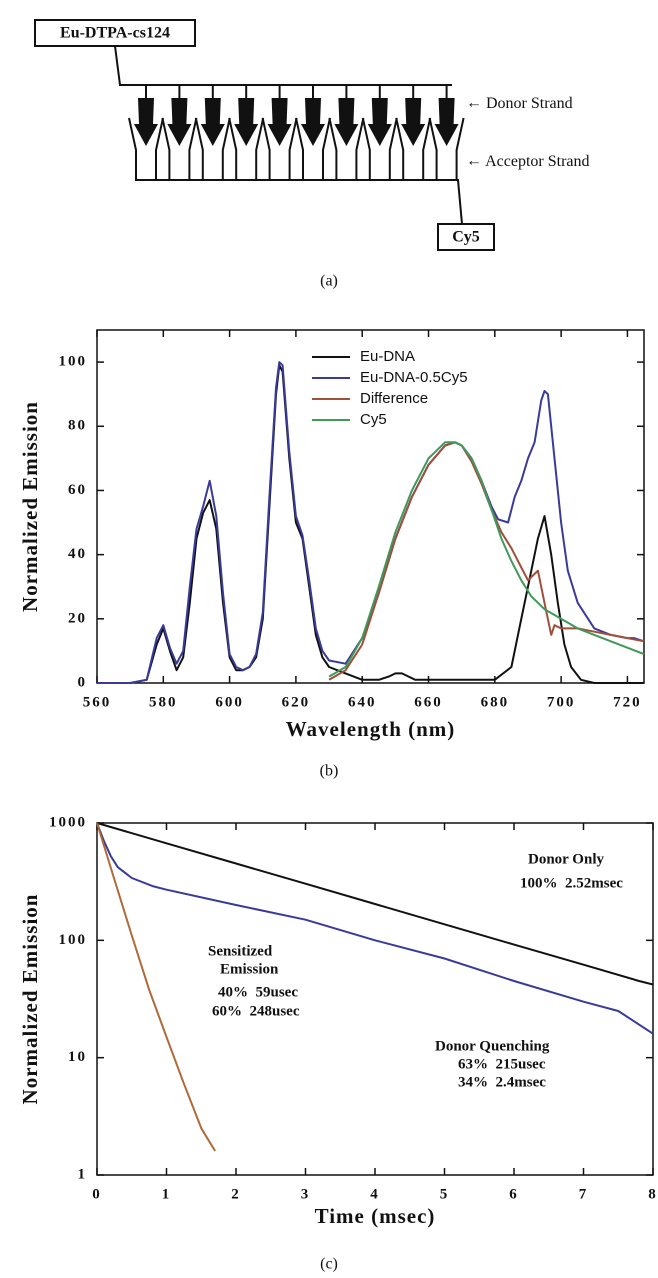 The height and width of the screenshot is (1278, 658). I want to click on x-tick-label: 640, so click(362, 702).